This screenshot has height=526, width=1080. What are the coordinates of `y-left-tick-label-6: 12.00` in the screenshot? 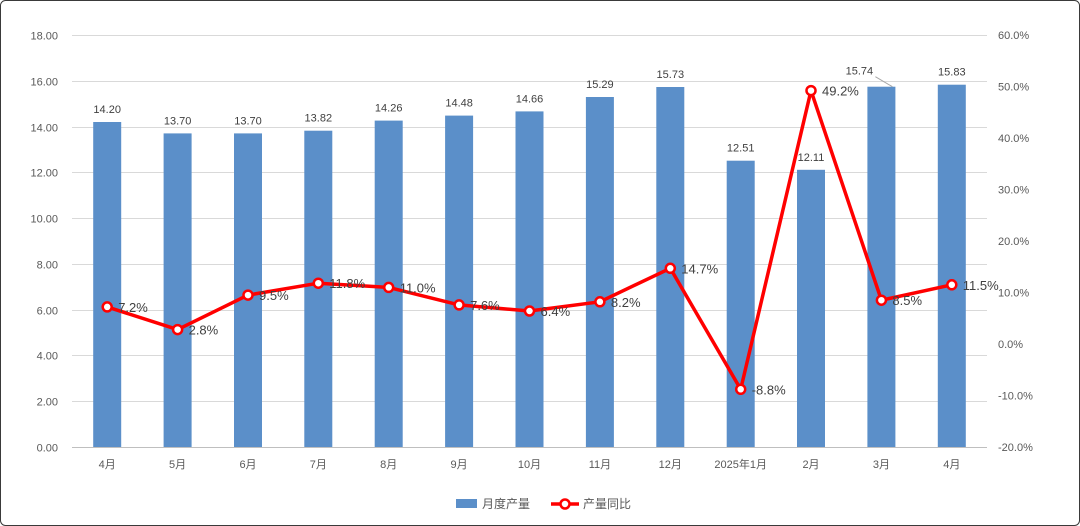 It's located at (44, 174).